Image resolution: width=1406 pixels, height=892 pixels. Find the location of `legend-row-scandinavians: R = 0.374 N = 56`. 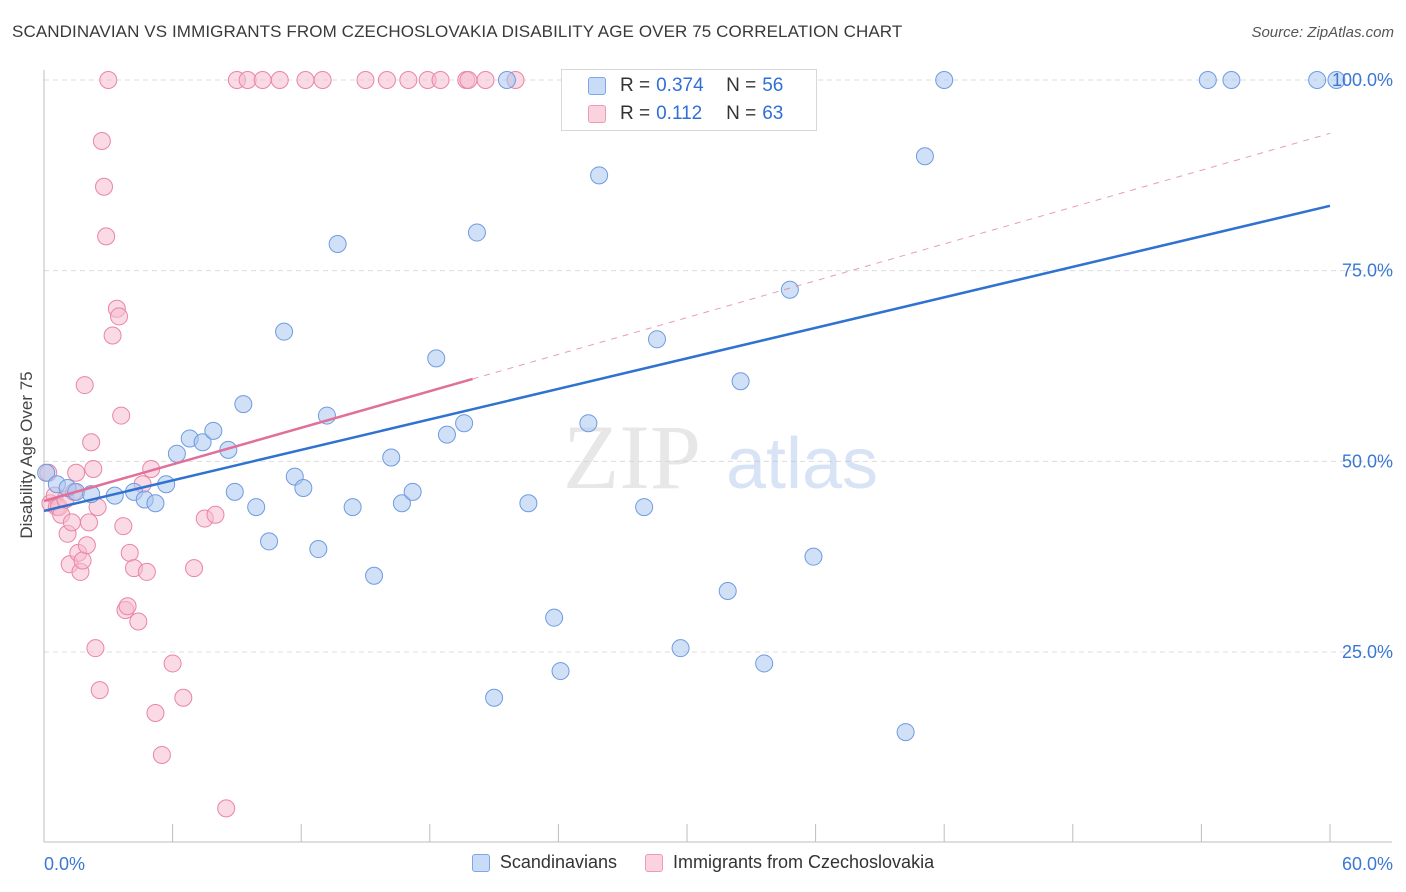

legend-row-scandinavians: R = 0.374 N = 56 is located at coordinates (672, 86).